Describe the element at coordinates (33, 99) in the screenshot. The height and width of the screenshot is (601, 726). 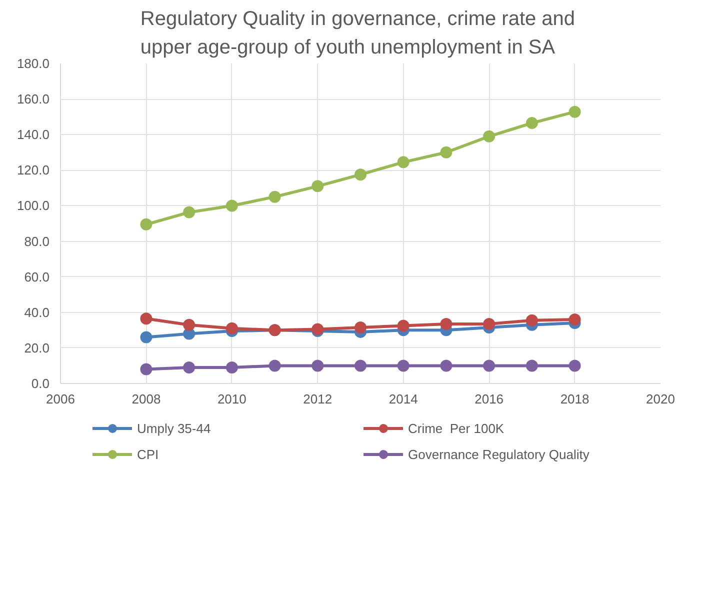
I see `y-tick-label: 160.0` at that location.